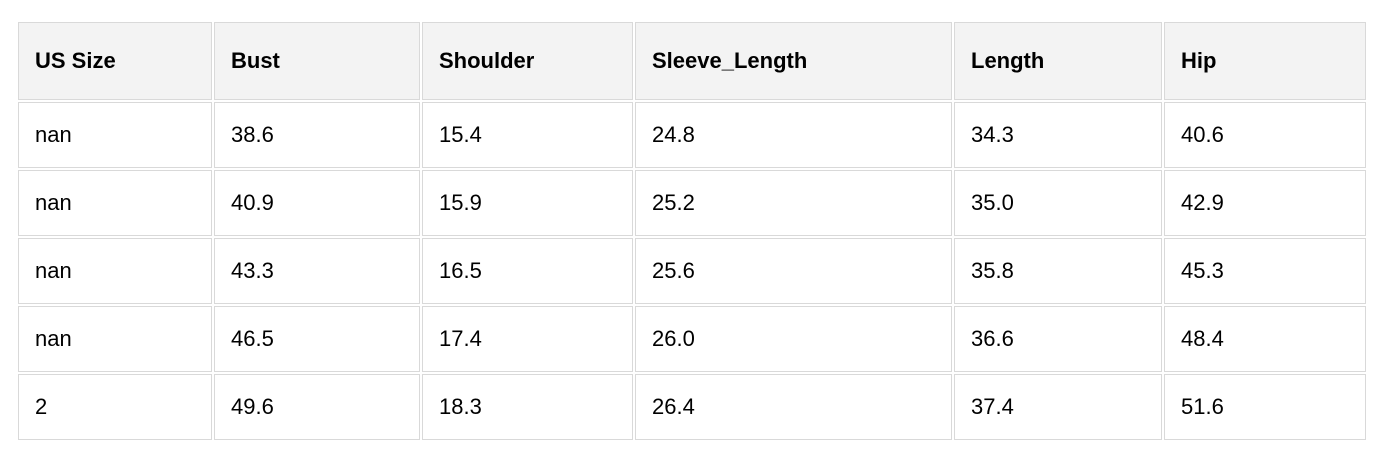 The image size is (1385, 461). What do you see at coordinates (793, 407) in the screenshot?
I see `table-cell-sleeve-length: 26.4` at bounding box center [793, 407].